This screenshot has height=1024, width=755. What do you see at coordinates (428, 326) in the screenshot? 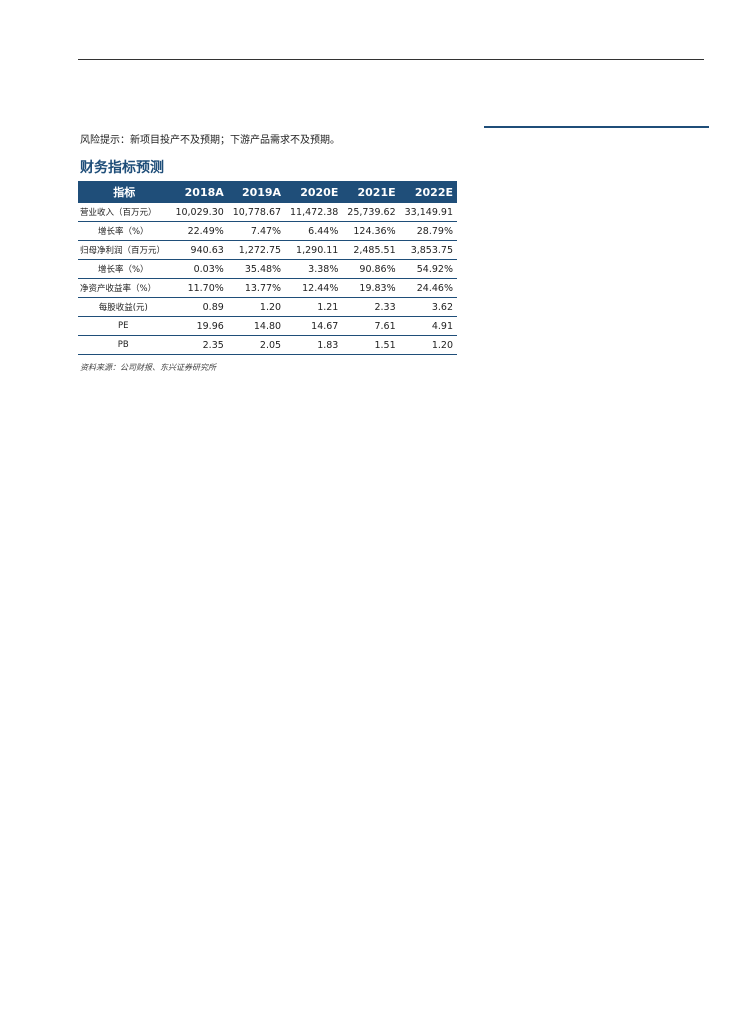
I see `value-cell: 4.91` at bounding box center [428, 326].